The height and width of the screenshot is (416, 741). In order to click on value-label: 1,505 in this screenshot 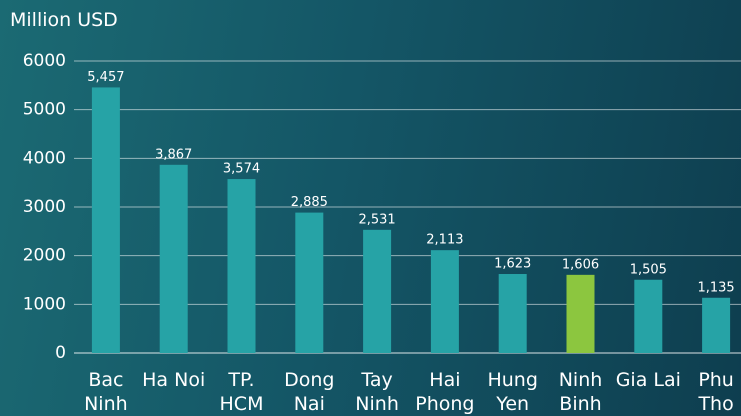, I will do `click(648, 269)`.